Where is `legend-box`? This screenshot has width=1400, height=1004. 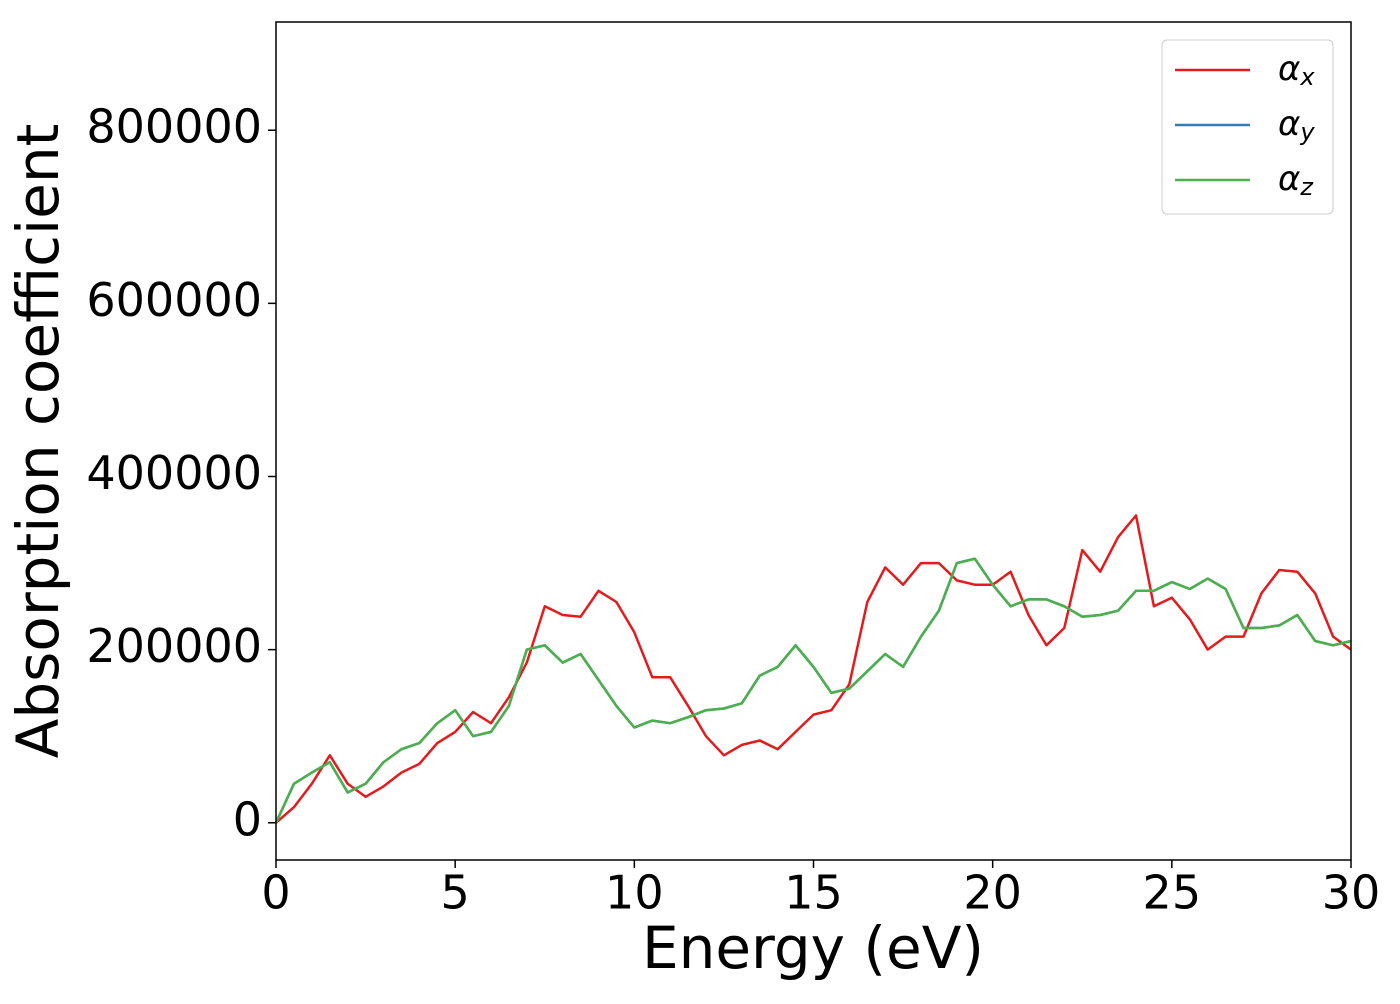 legend-box is located at coordinates (1247, 127).